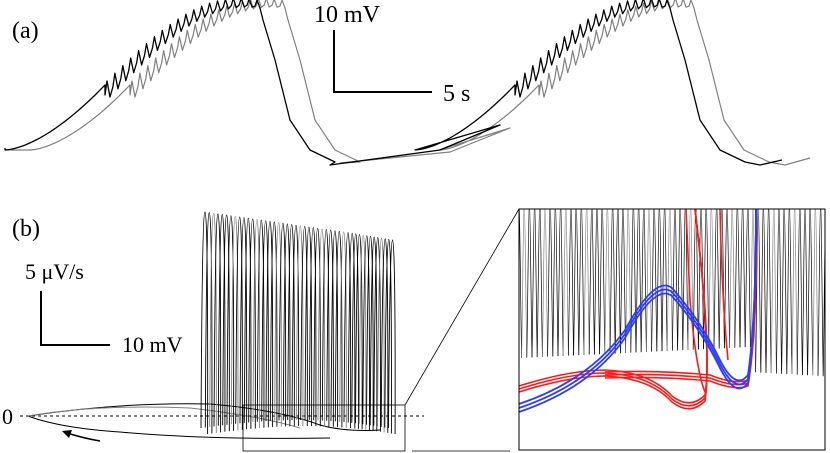 This screenshot has width=830, height=453. What do you see at coordinates (25, 31) in the screenshot?
I see `panel-a-label: (a)` at bounding box center [25, 31].